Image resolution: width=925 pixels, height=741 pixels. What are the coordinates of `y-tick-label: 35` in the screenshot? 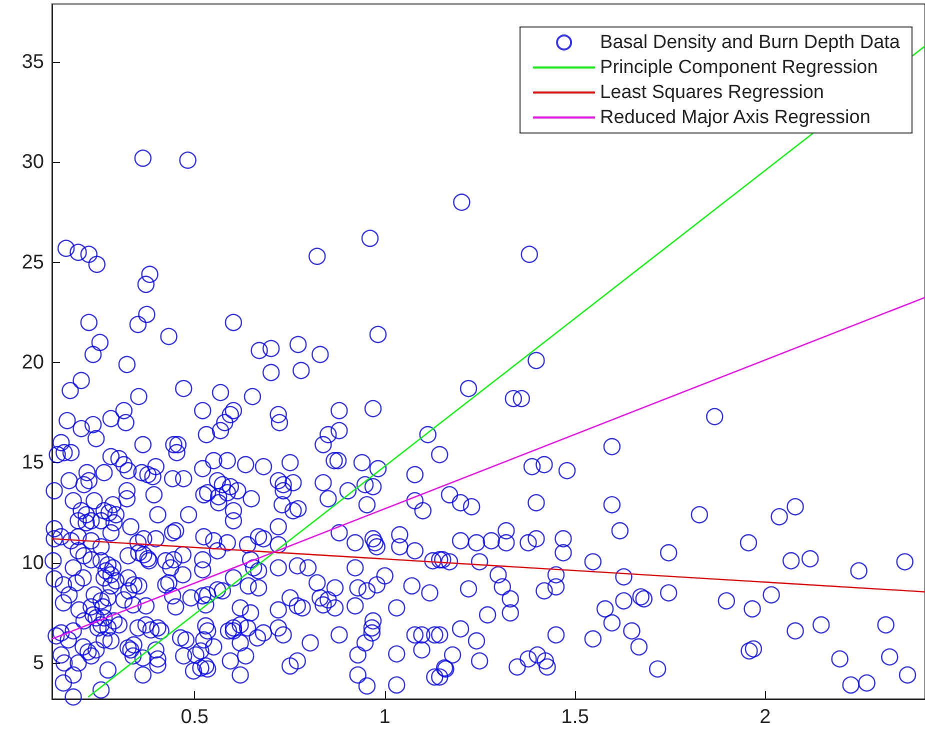 It's located at (33, 62).